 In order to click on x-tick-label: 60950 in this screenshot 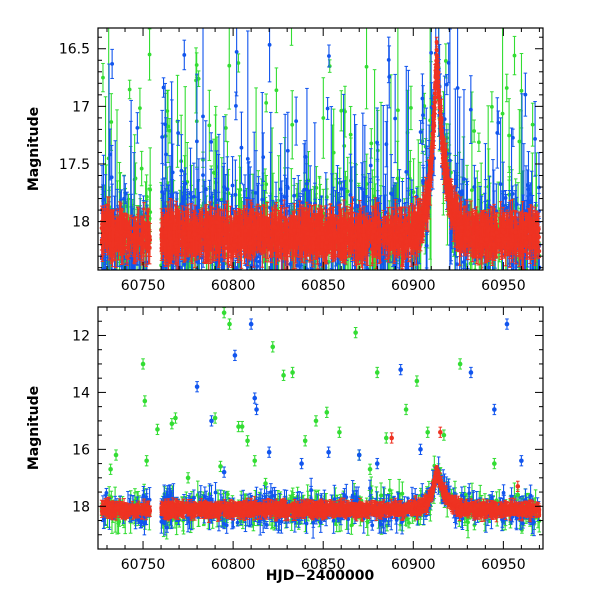, I will do `click(503, 286)`.